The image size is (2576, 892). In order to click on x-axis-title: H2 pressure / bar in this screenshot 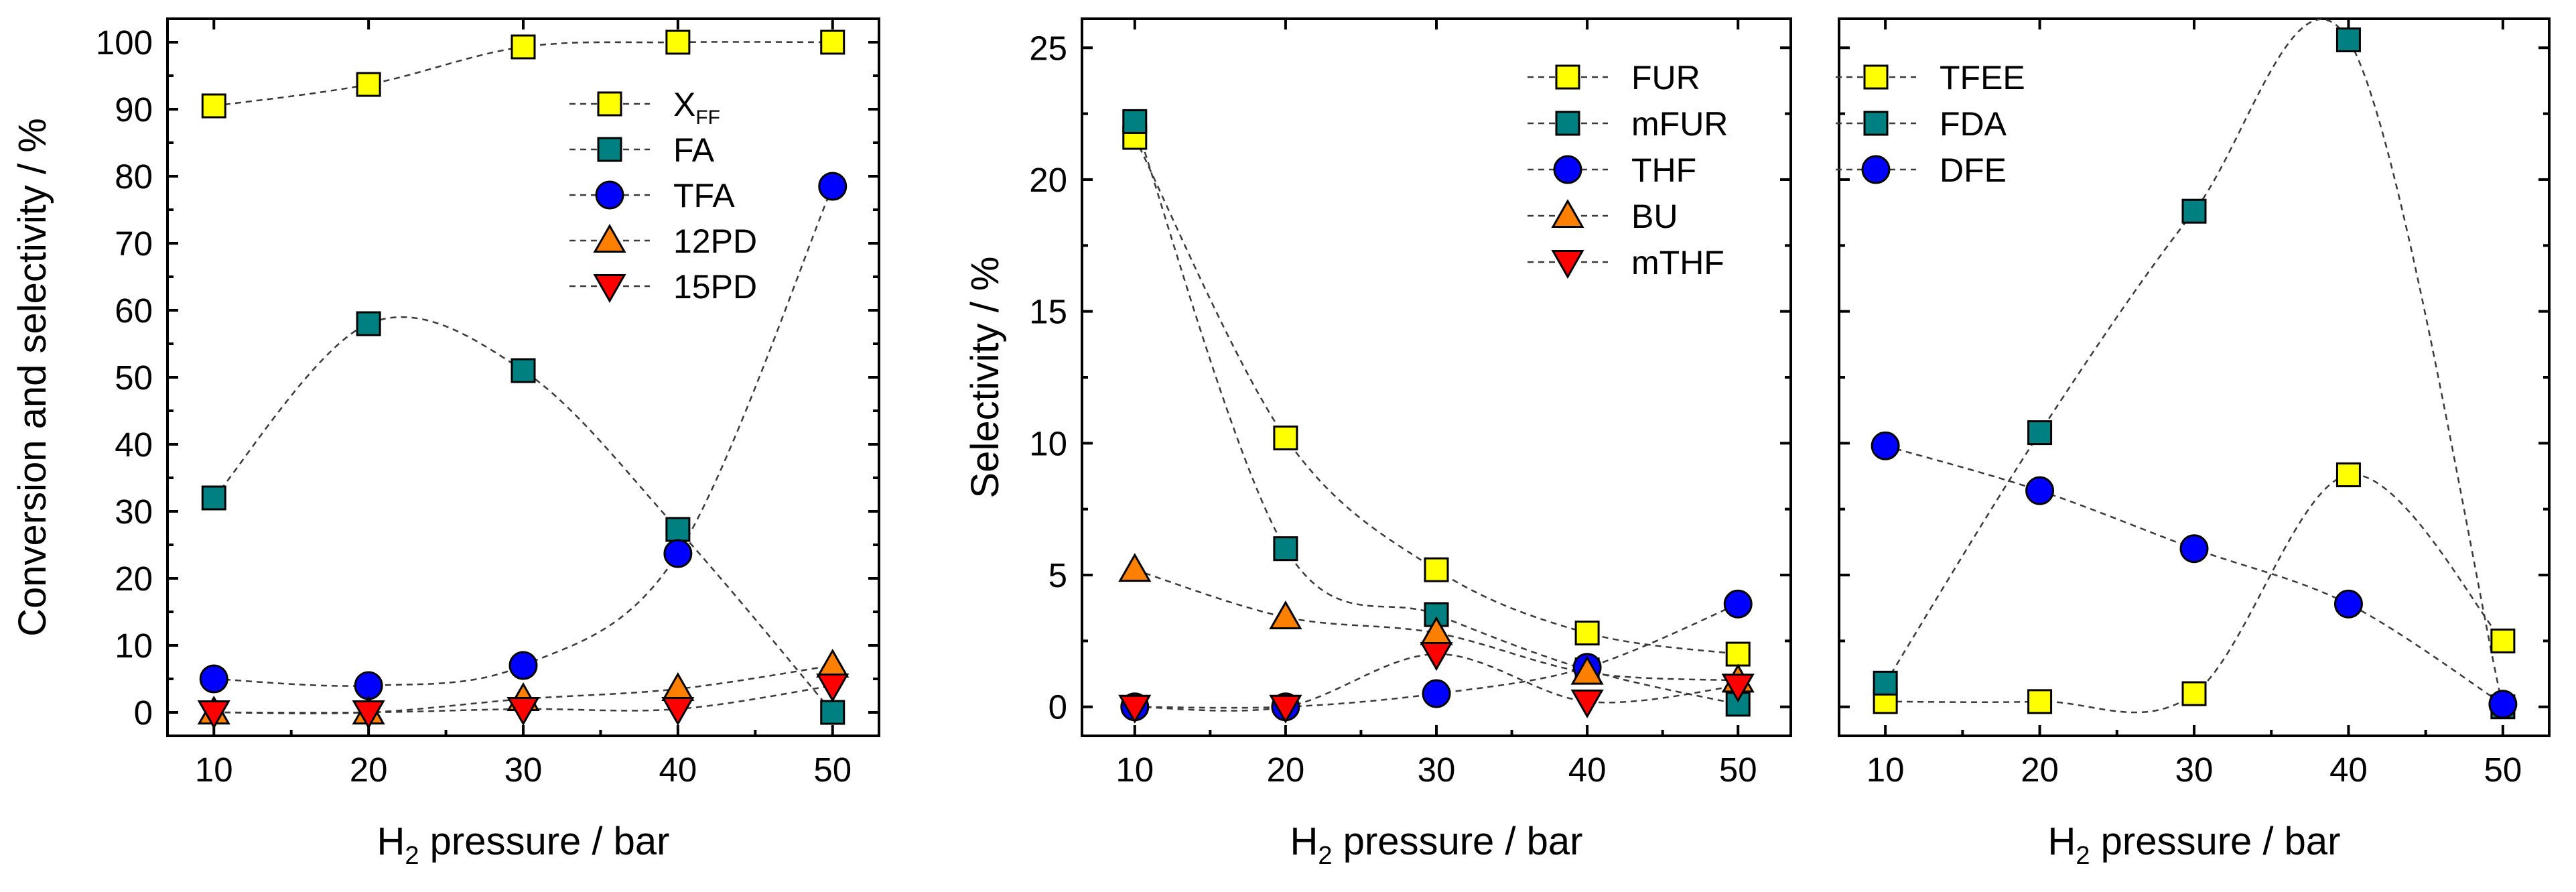, I will do `click(1437, 845)`.